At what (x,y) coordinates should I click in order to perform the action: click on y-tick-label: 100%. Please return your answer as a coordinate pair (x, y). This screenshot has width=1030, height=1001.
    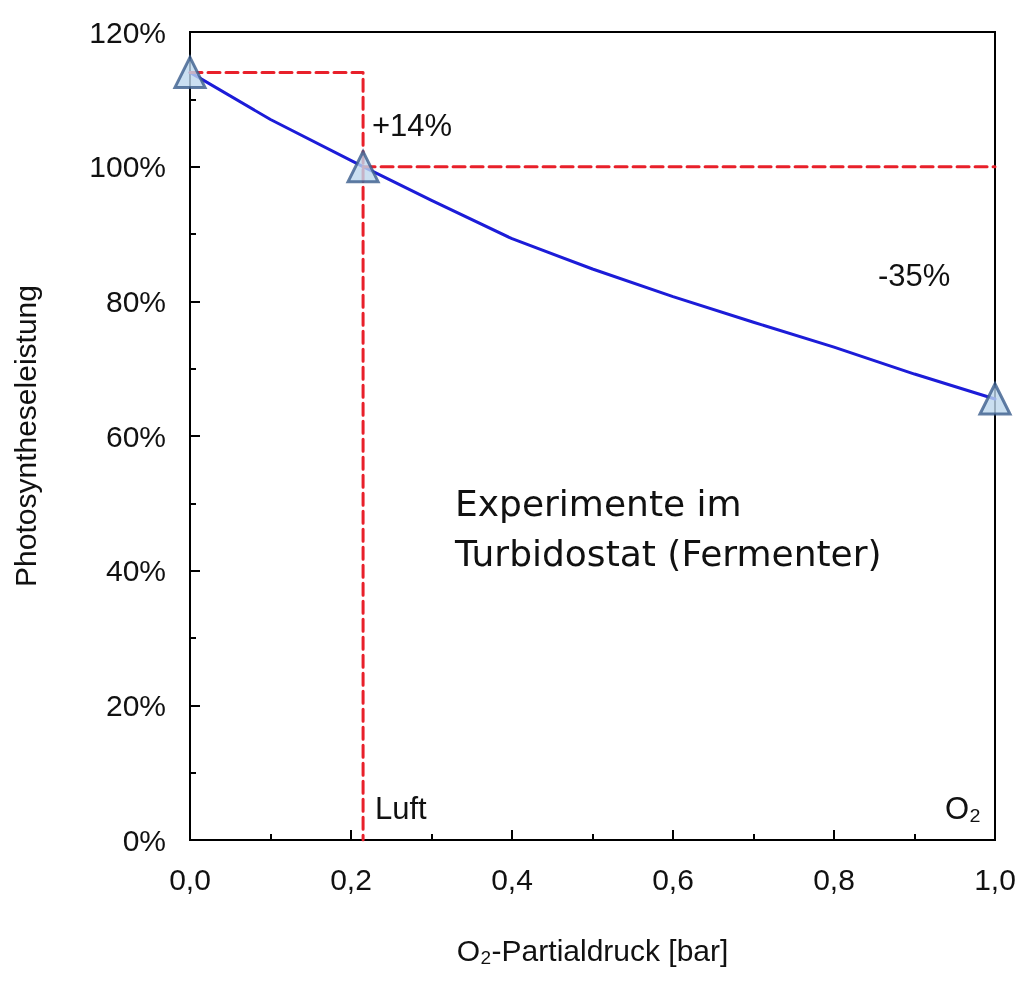
    Looking at the image, I should click on (127, 167).